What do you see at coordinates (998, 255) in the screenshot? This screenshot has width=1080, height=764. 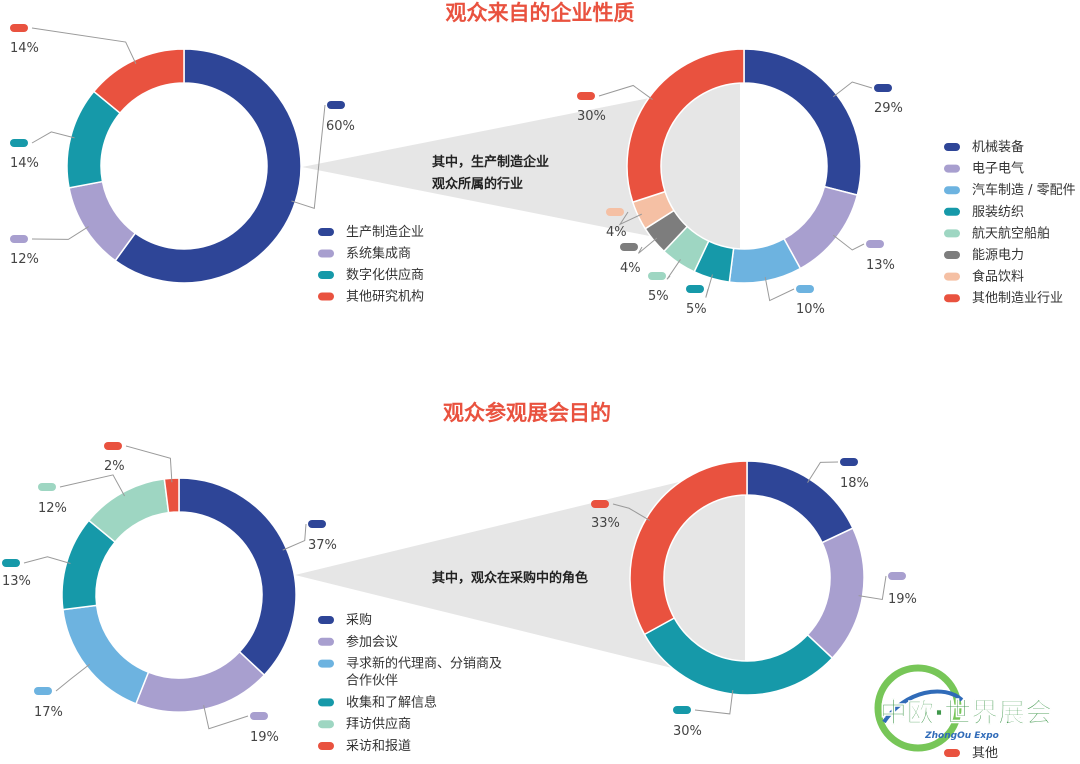 I see `donut-2-legend-label-6: 能源电力` at bounding box center [998, 255].